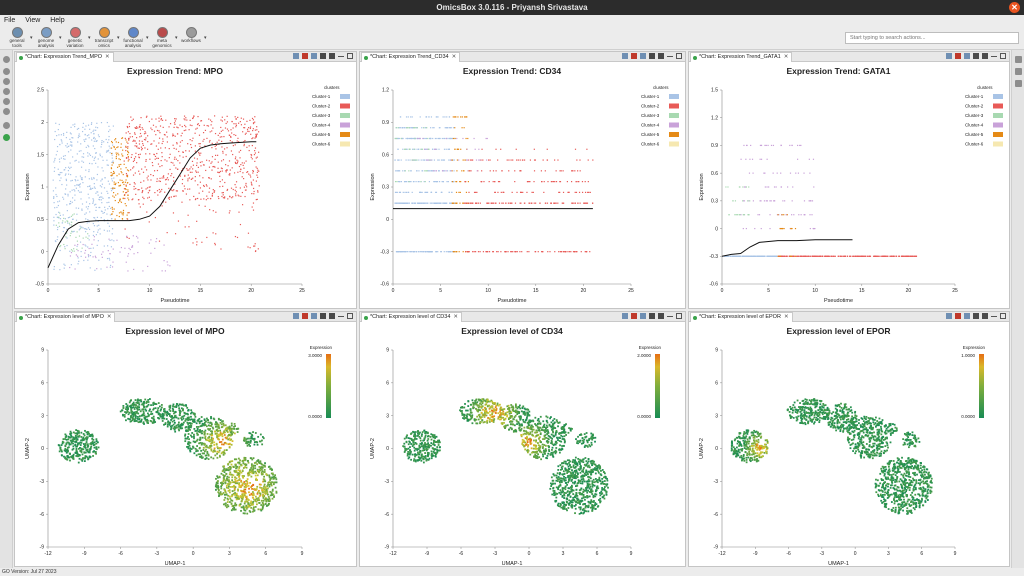 This screenshot has width=1024, height=576. I want to click on nav-icon, so click(6, 59).